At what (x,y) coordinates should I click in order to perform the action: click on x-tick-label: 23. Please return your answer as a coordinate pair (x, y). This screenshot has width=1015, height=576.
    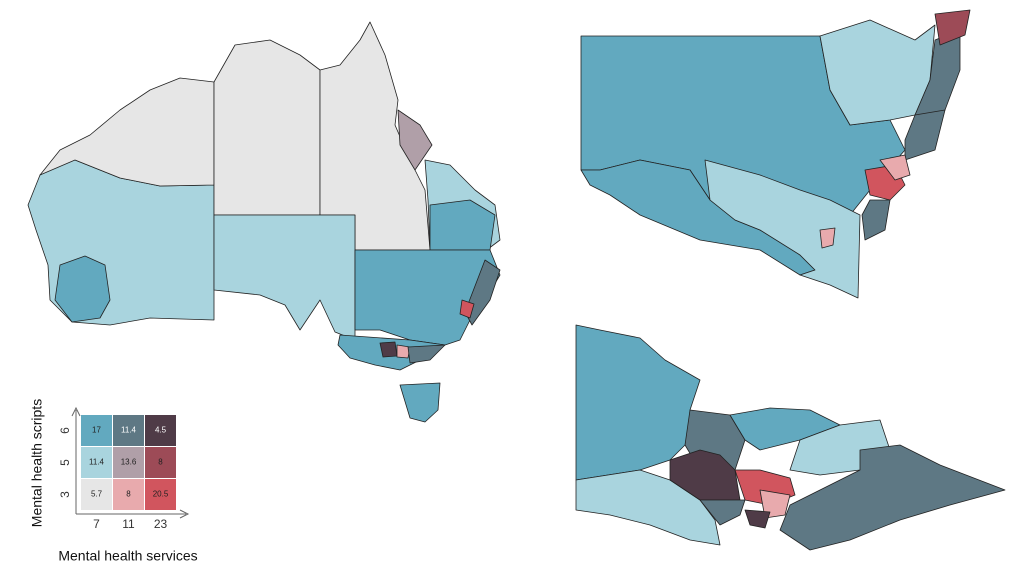
    Looking at the image, I should click on (161, 524).